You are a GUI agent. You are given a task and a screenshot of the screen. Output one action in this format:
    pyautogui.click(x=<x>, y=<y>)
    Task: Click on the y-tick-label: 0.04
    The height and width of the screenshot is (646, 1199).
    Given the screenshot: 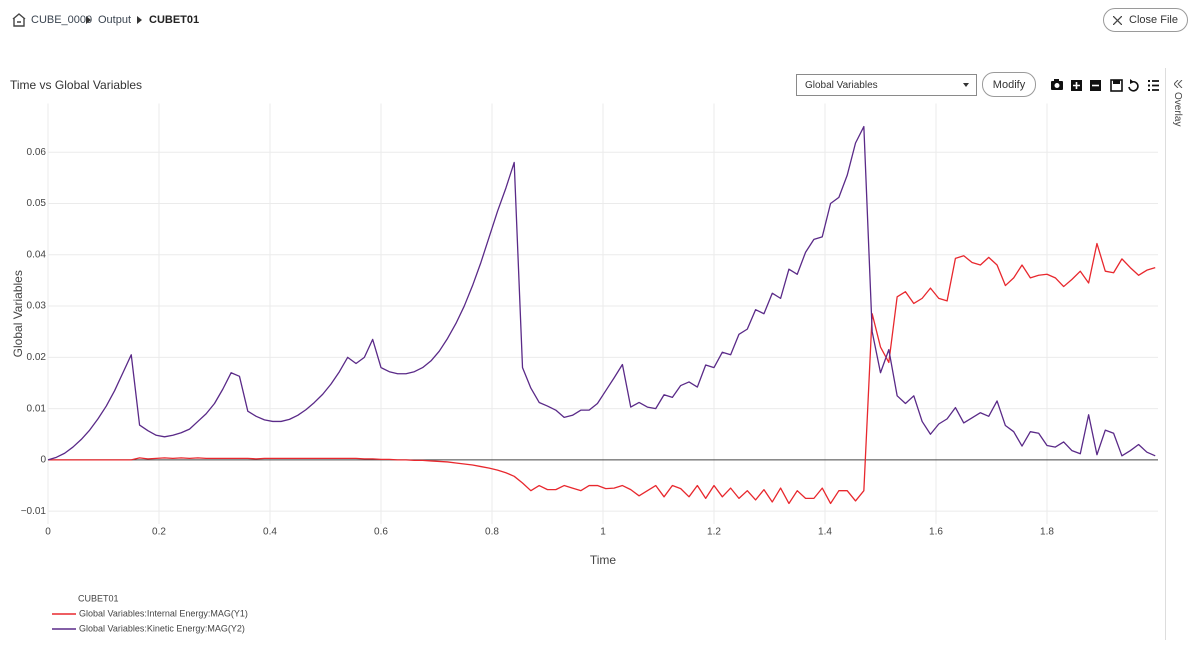 What is the action you would take?
    pyautogui.click(x=37, y=254)
    